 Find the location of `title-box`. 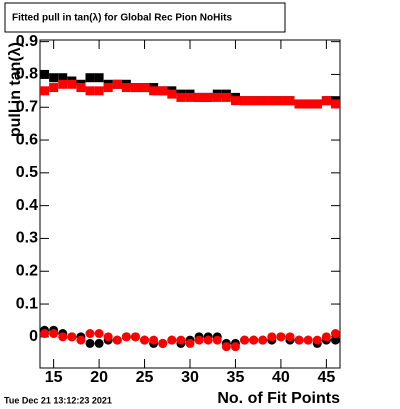

title-box is located at coordinates (145, 17).